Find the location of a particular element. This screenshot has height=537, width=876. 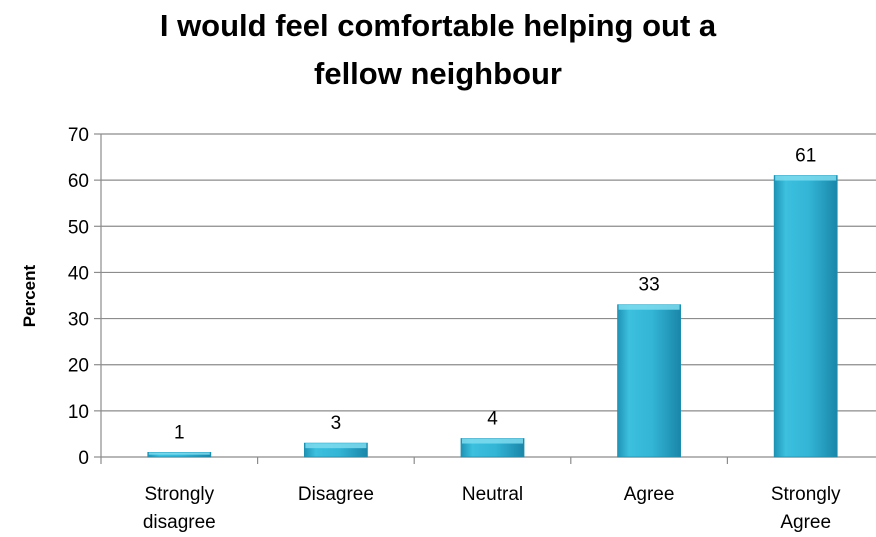

data-label: 1 is located at coordinates (179, 432).